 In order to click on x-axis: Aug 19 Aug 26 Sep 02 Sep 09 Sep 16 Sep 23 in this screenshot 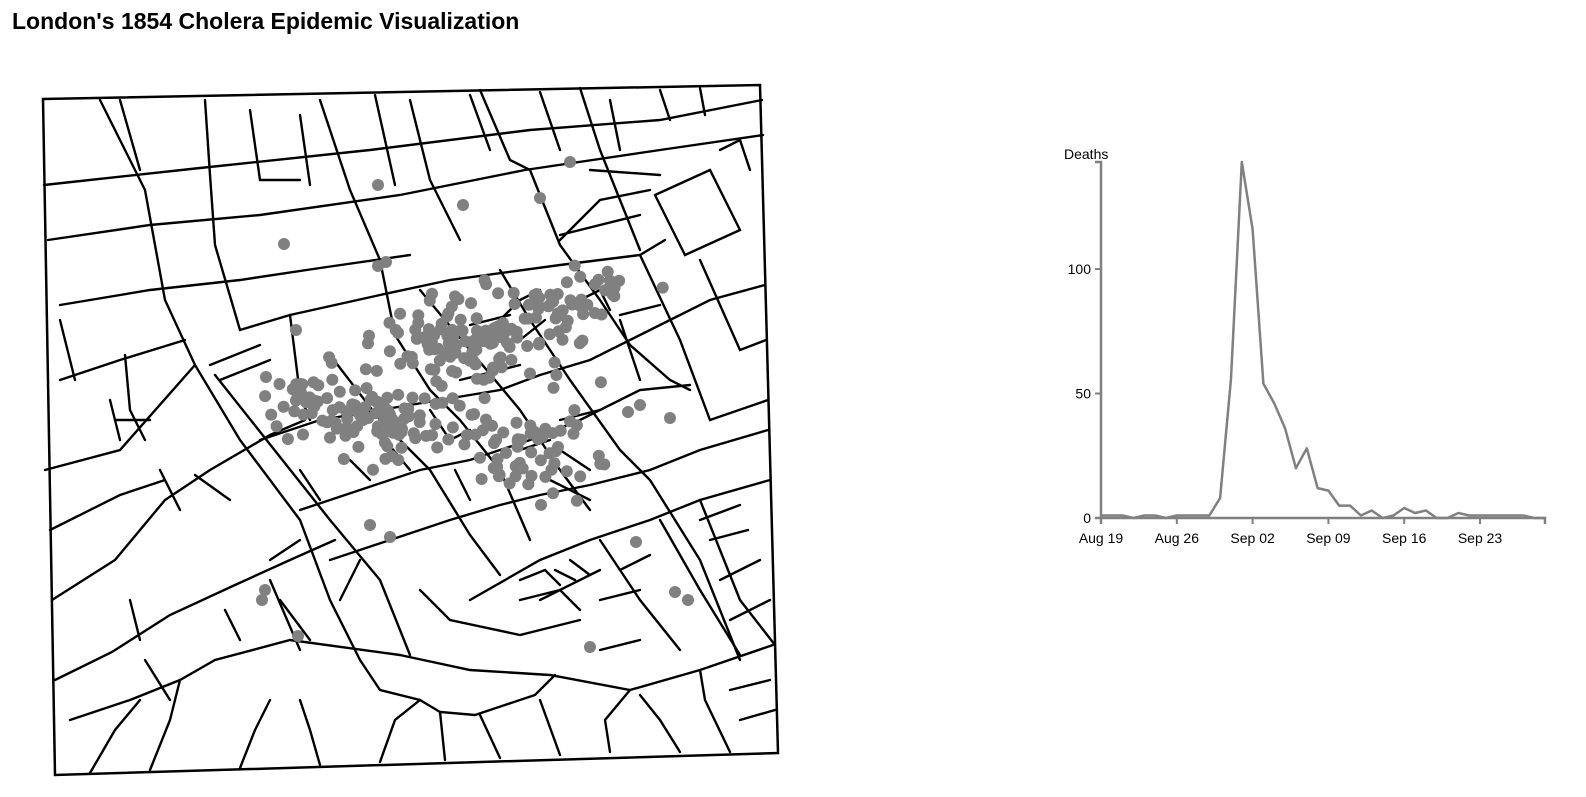, I will do `click(1313, 531)`.